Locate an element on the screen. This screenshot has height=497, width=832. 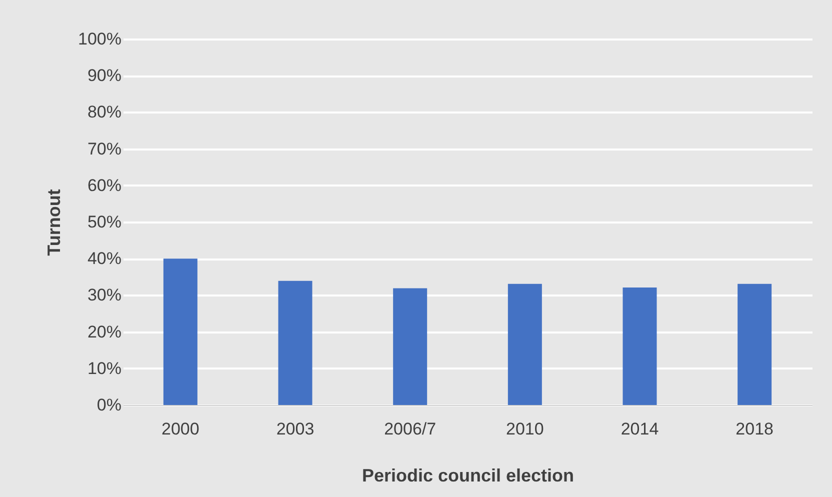
y-tick-label: 60% is located at coordinates (104, 185).